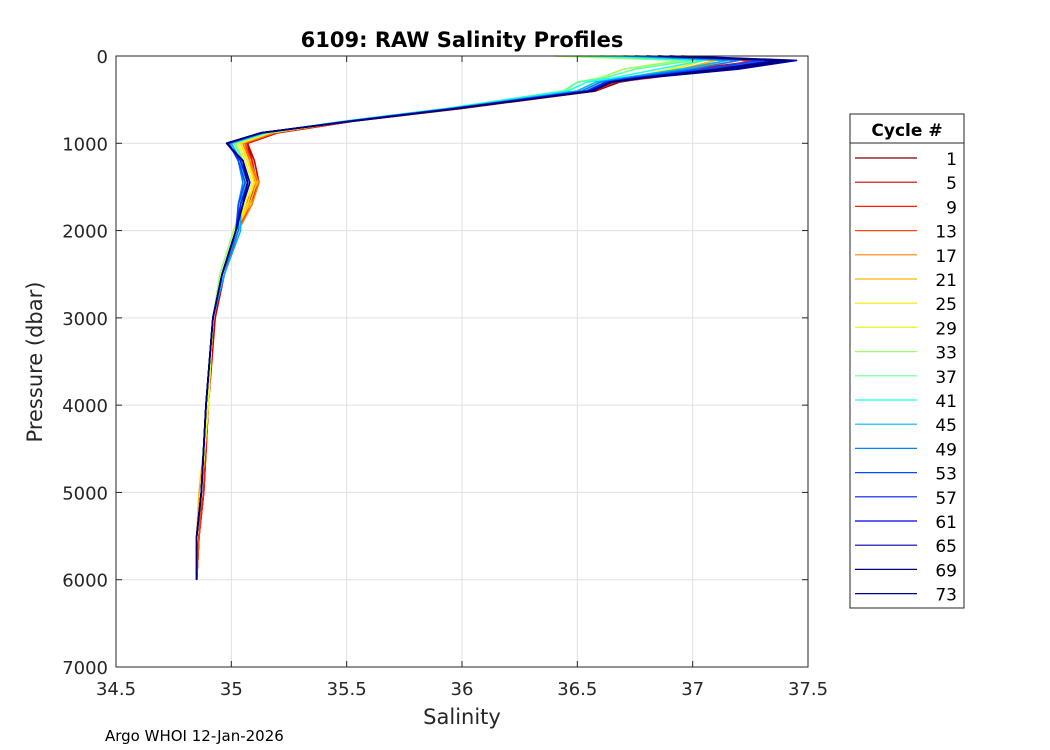 This screenshot has width=1050, height=750. I want to click on x-tick-label: 36, so click(462, 689).